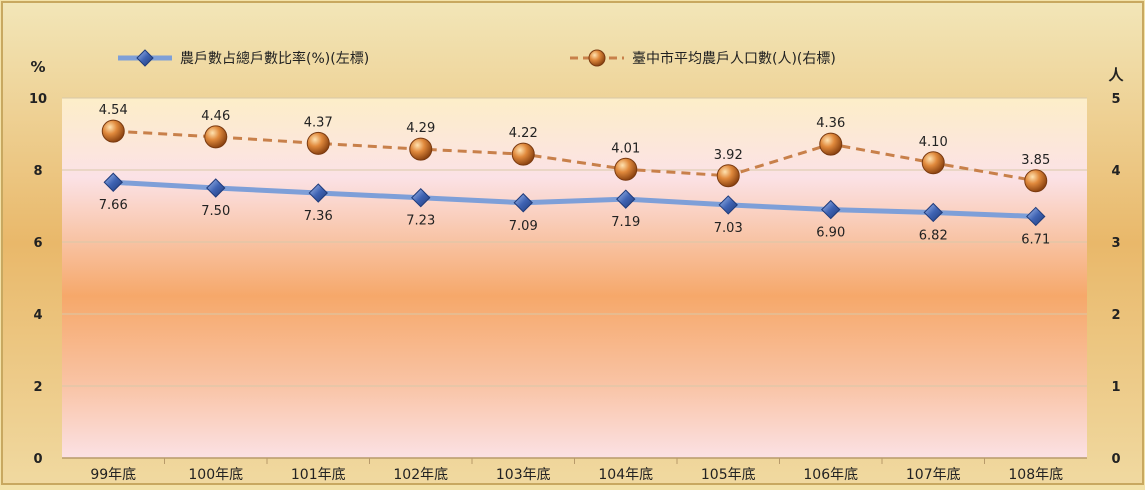  Describe the element at coordinates (1115, 387) in the screenshot. I see `y-right-tick-label: 1` at that location.